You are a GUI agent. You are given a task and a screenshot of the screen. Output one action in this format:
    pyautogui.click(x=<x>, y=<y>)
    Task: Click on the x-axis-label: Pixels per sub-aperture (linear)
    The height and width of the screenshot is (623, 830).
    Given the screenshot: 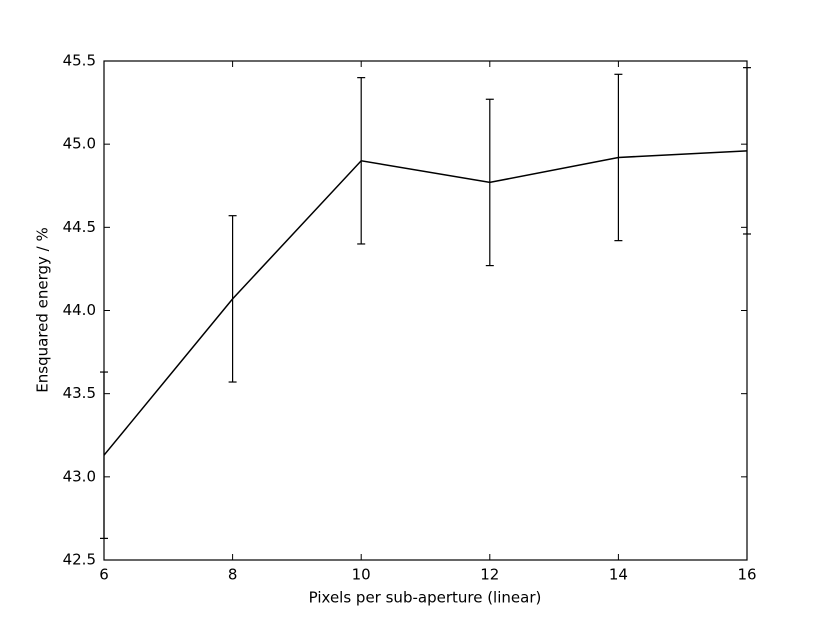 What is the action you would take?
    pyautogui.click(x=425, y=598)
    